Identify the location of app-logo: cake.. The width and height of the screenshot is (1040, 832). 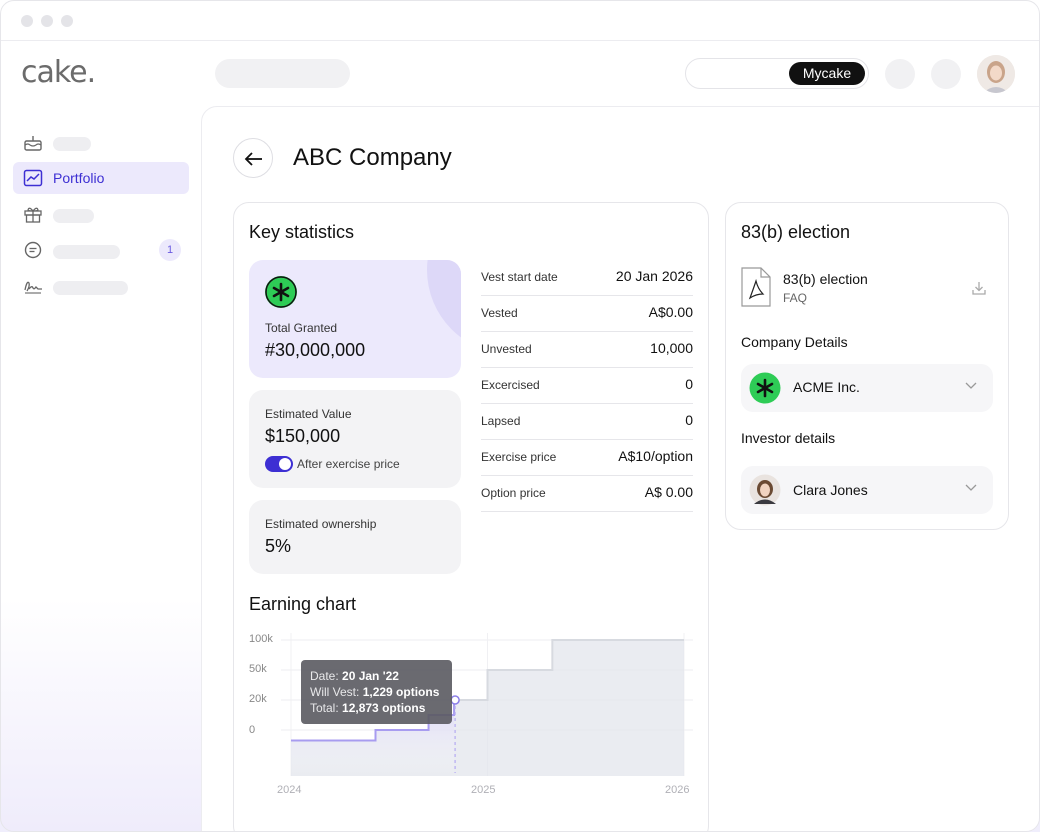
(58, 72).